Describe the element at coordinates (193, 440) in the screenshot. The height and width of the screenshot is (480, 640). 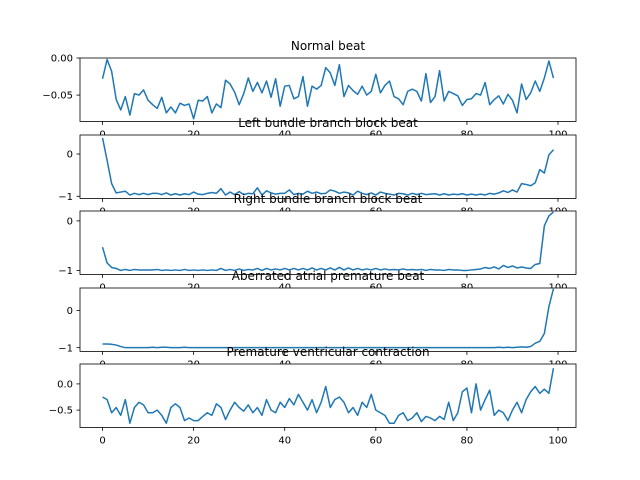
I see `x-tick-label: 20` at that location.